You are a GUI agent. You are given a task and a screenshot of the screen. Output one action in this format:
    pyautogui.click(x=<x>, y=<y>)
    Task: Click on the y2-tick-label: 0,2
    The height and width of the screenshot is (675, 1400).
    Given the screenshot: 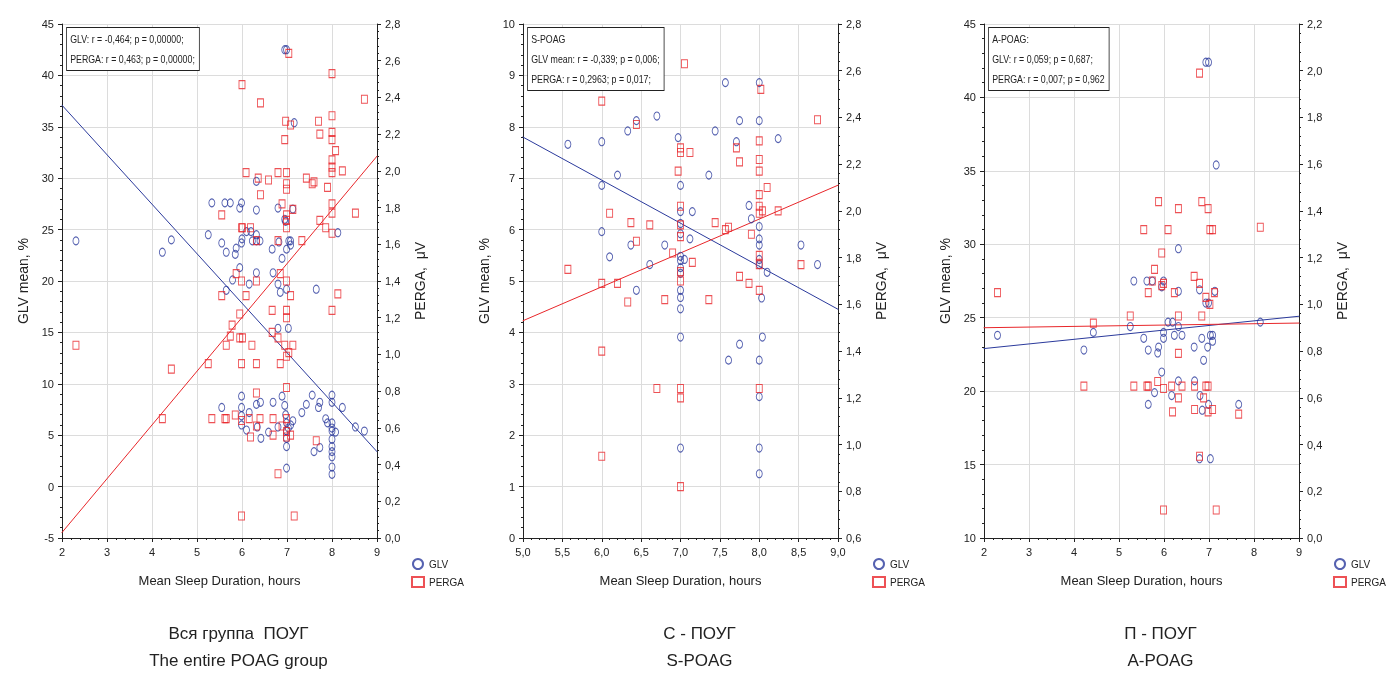 What is the action you would take?
    pyautogui.click(x=1315, y=491)
    